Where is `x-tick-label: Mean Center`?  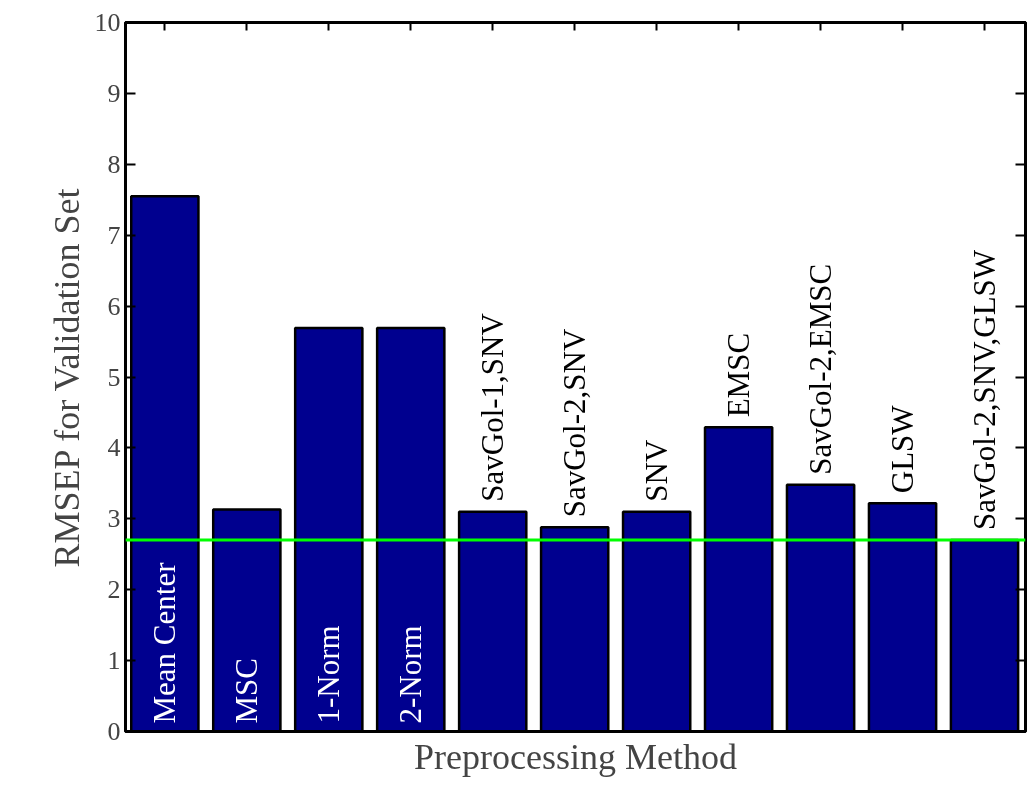
x-tick-label: Mean Center is located at coordinates (165, 642).